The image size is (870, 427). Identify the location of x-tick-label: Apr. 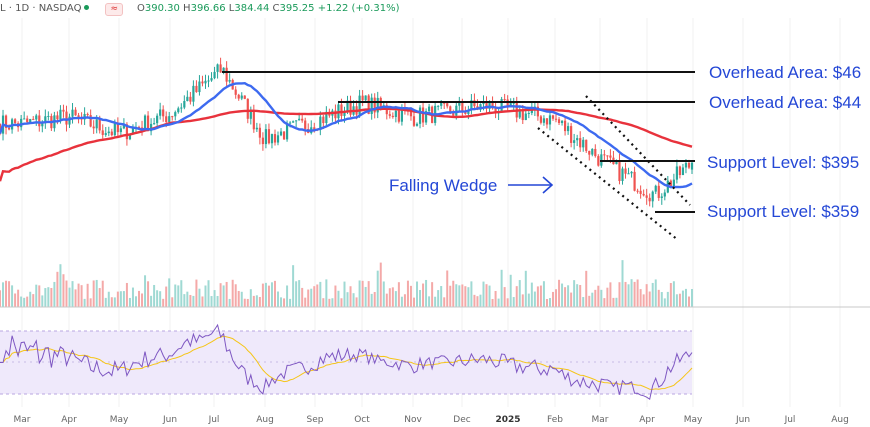
(69, 420).